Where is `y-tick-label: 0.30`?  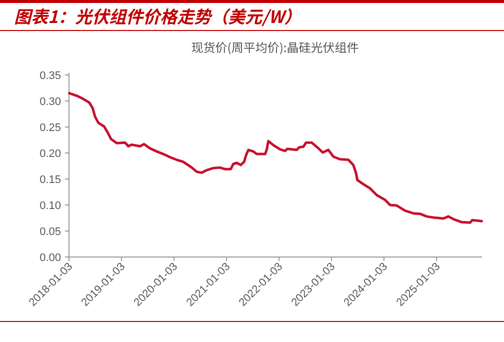
y-tick-label: 0.30 is located at coordinates (50, 102).